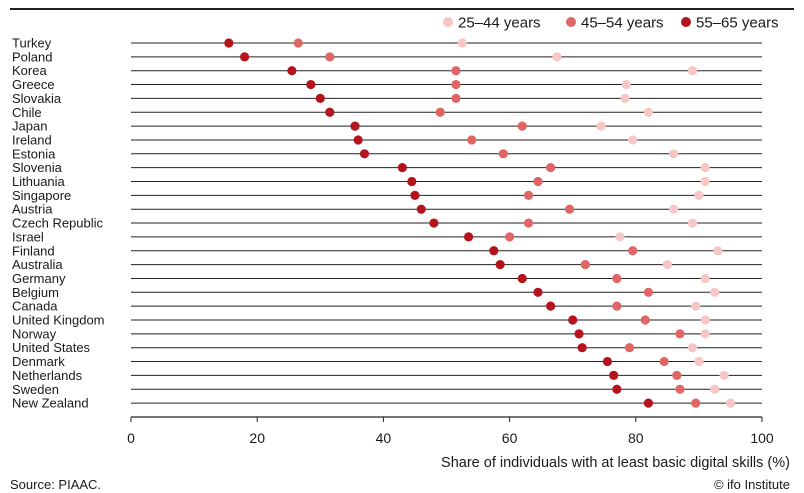 This screenshot has width=804, height=493. What do you see at coordinates (35, 306) in the screenshot?
I see `category-label: Canada` at bounding box center [35, 306].